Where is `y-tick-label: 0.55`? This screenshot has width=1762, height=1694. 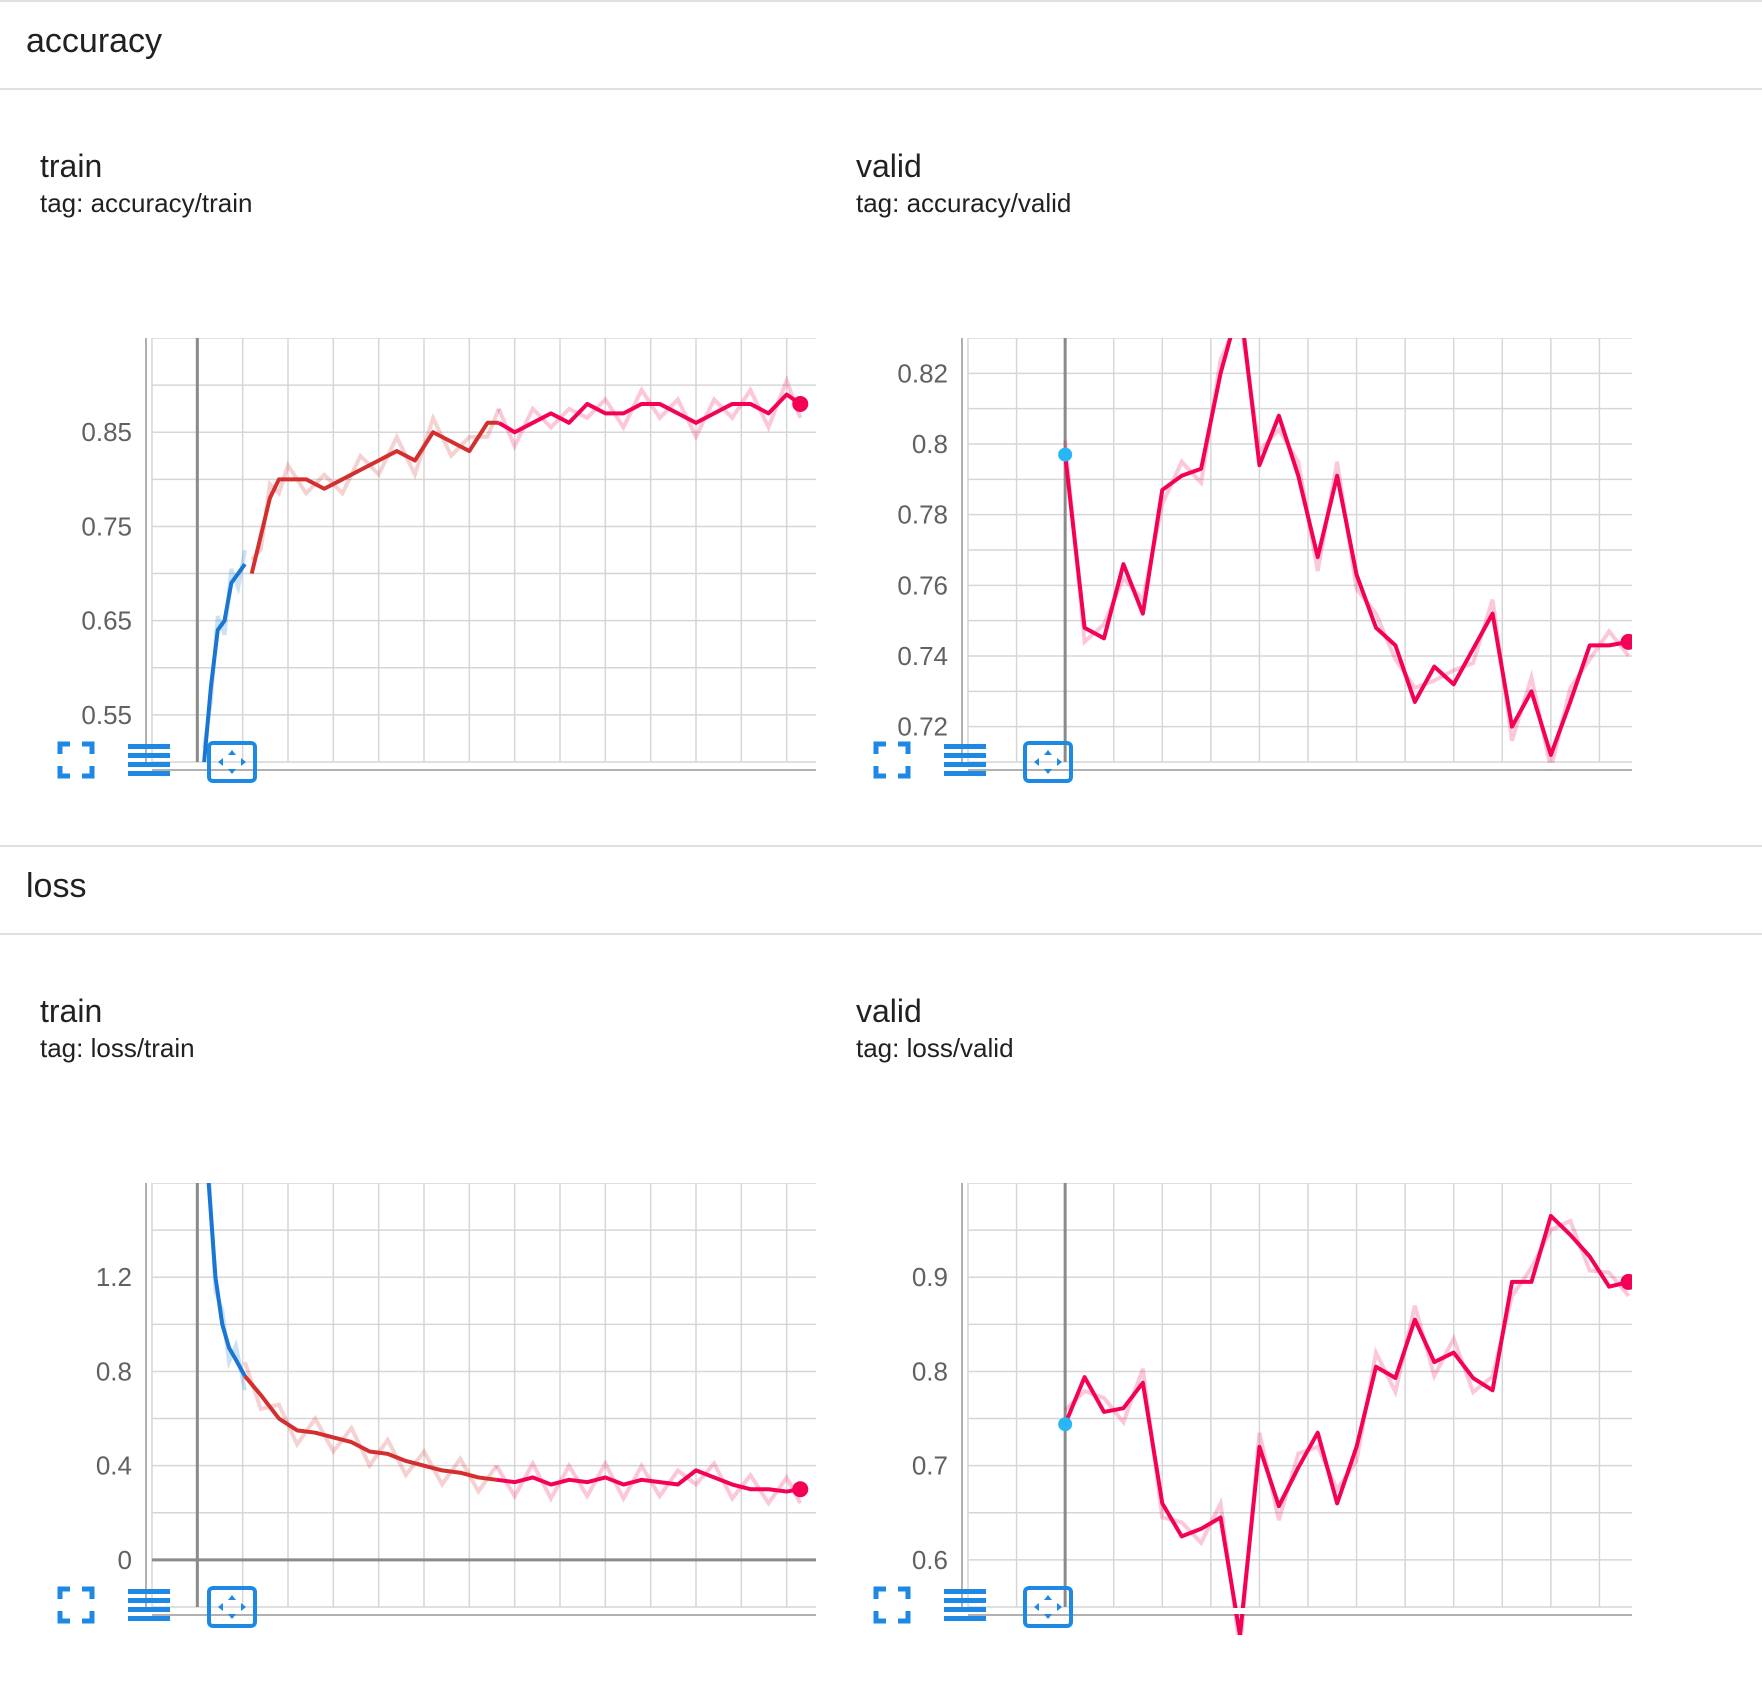 y-tick-label: 0.55 is located at coordinates (106, 715).